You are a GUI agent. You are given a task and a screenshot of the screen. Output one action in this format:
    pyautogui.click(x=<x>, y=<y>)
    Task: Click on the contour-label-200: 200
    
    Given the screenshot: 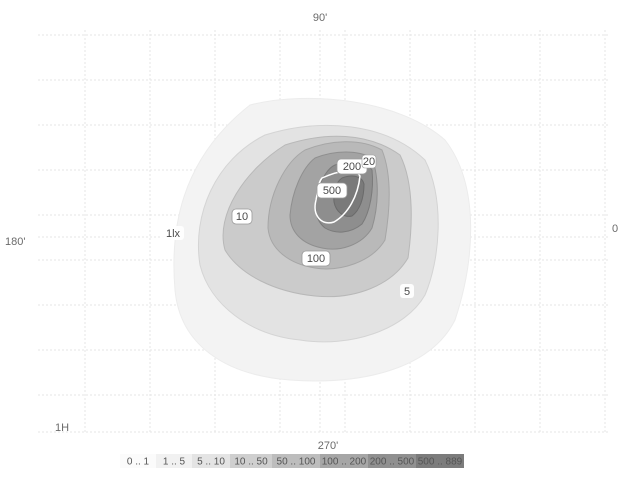 What is the action you would take?
    pyautogui.click(x=352, y=166)
    